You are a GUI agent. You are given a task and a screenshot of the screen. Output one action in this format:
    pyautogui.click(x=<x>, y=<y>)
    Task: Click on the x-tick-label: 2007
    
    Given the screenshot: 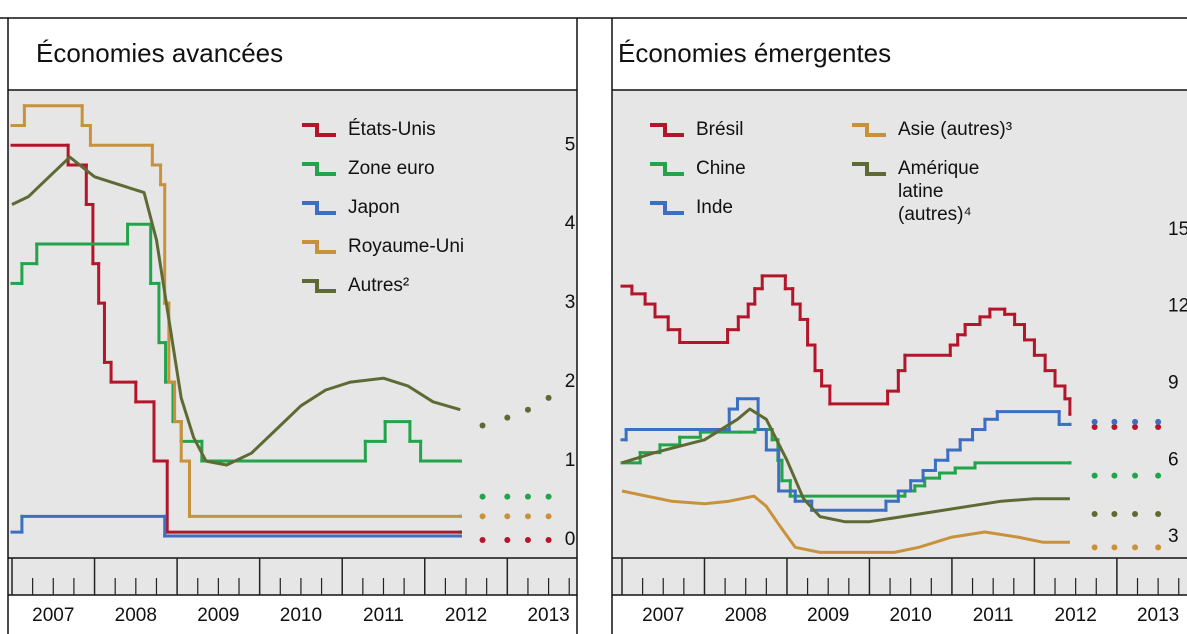 What is the action you would take?
    pyautogui.click(x=53, y=615)
    